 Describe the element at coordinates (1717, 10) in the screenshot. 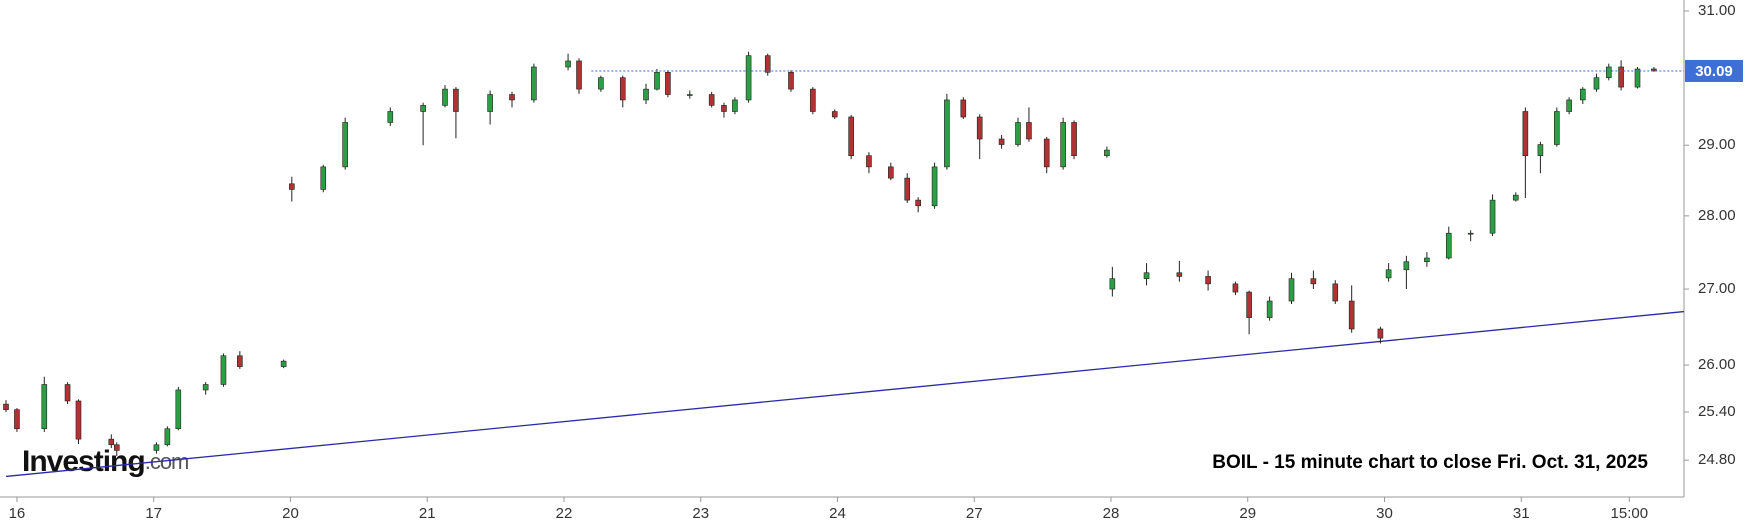

I see `y-tick-label: 31.00` at that location.